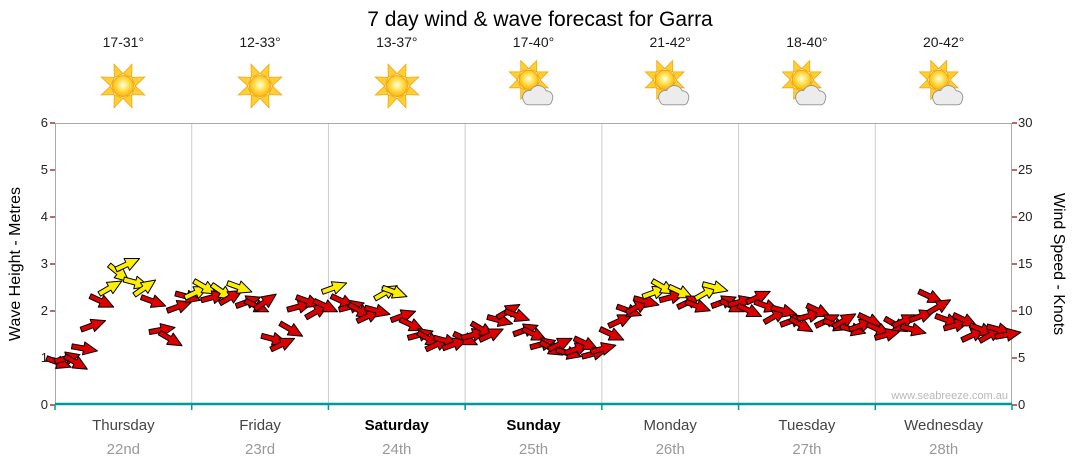  I want to click on day-temp-label: 20-42°, so click(943, 42).